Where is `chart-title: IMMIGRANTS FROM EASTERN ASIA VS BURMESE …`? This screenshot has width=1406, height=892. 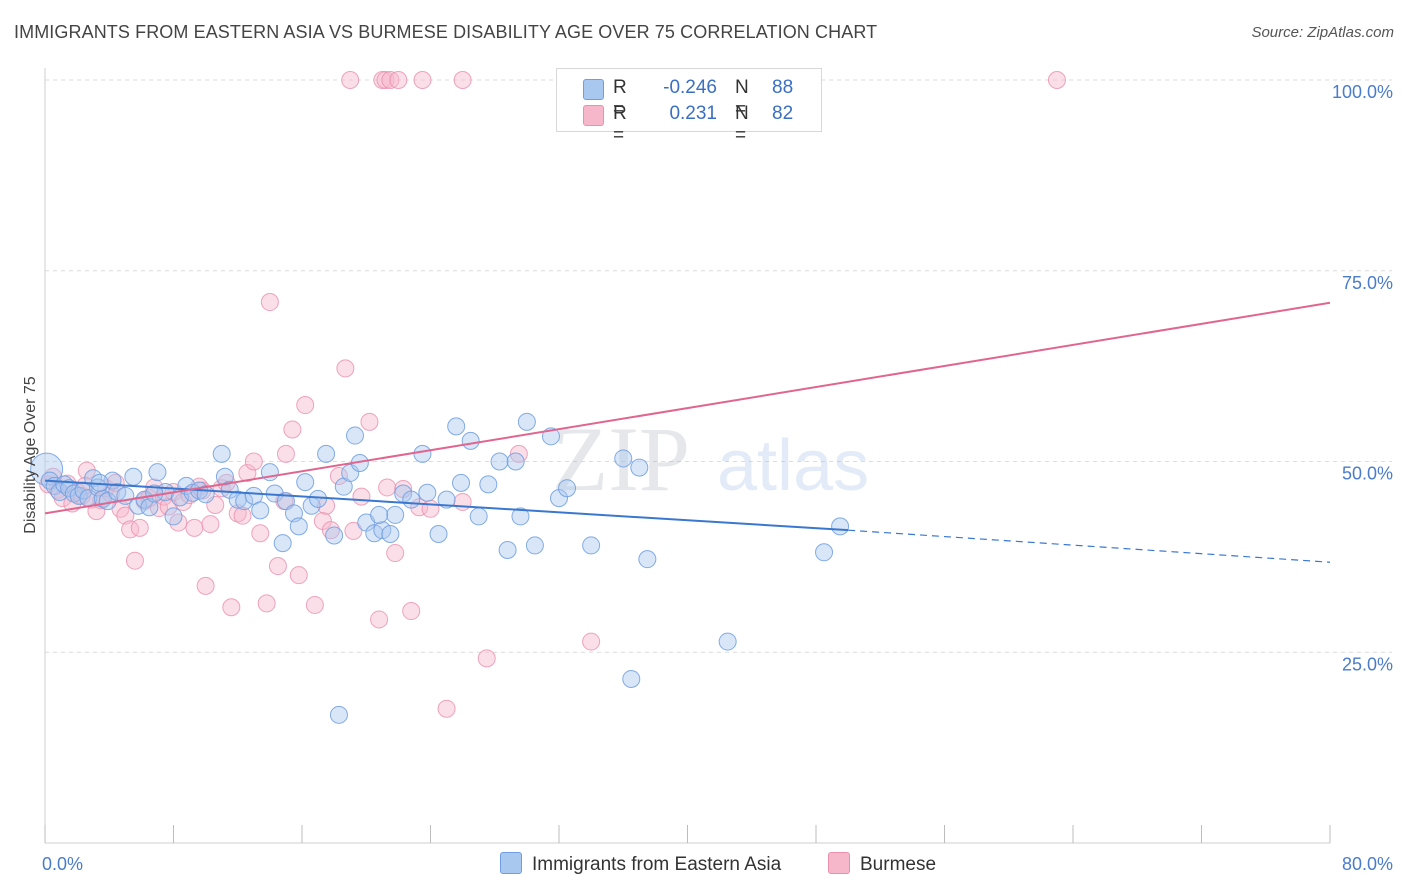
chart-title: IMMIGRANTS FROM EASTERN ASIA VS BURMESE … is located at coordinates (446, 32).